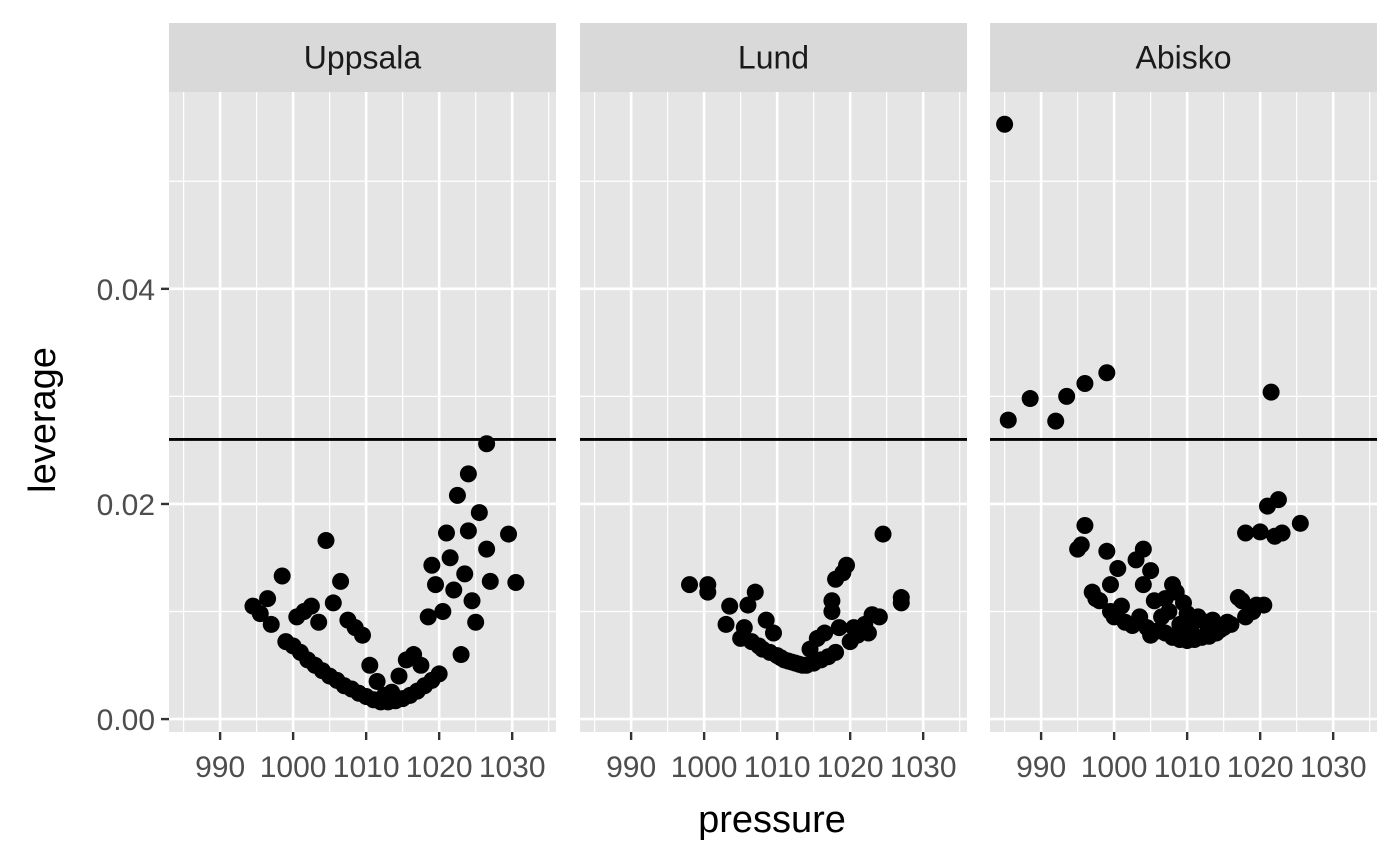 Image resolution: width=1399 pixels, height=865 pixels. I want to click on facet-strip-label: Abisko, so click(1183, 58).